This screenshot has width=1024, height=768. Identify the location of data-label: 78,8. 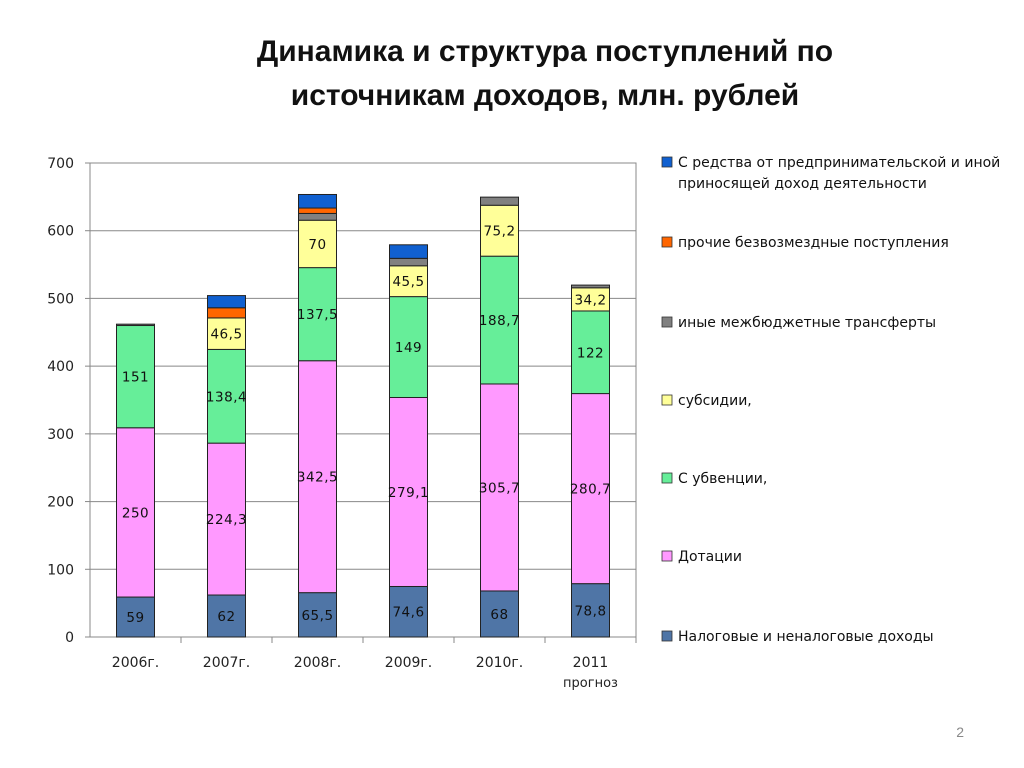
(590, 611).